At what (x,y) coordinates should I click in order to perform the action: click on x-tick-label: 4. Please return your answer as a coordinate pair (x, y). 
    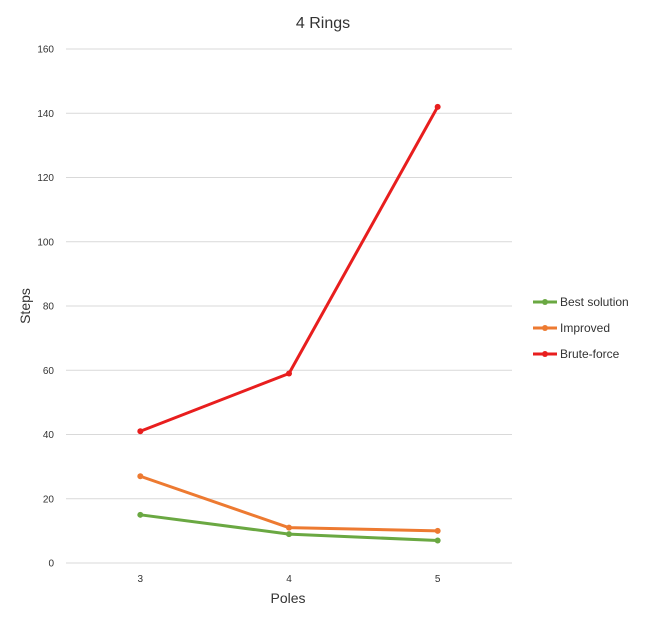
    Looking at the image, I should click on (289, 579).